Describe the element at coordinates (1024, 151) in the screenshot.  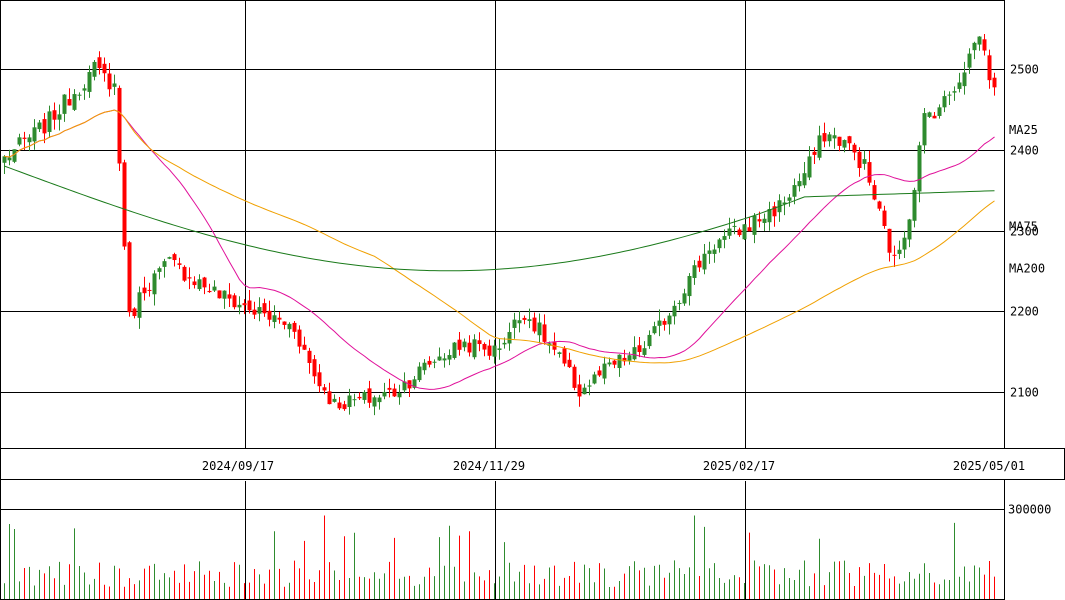
I see `price-y-tick-label: 2400` at that location.